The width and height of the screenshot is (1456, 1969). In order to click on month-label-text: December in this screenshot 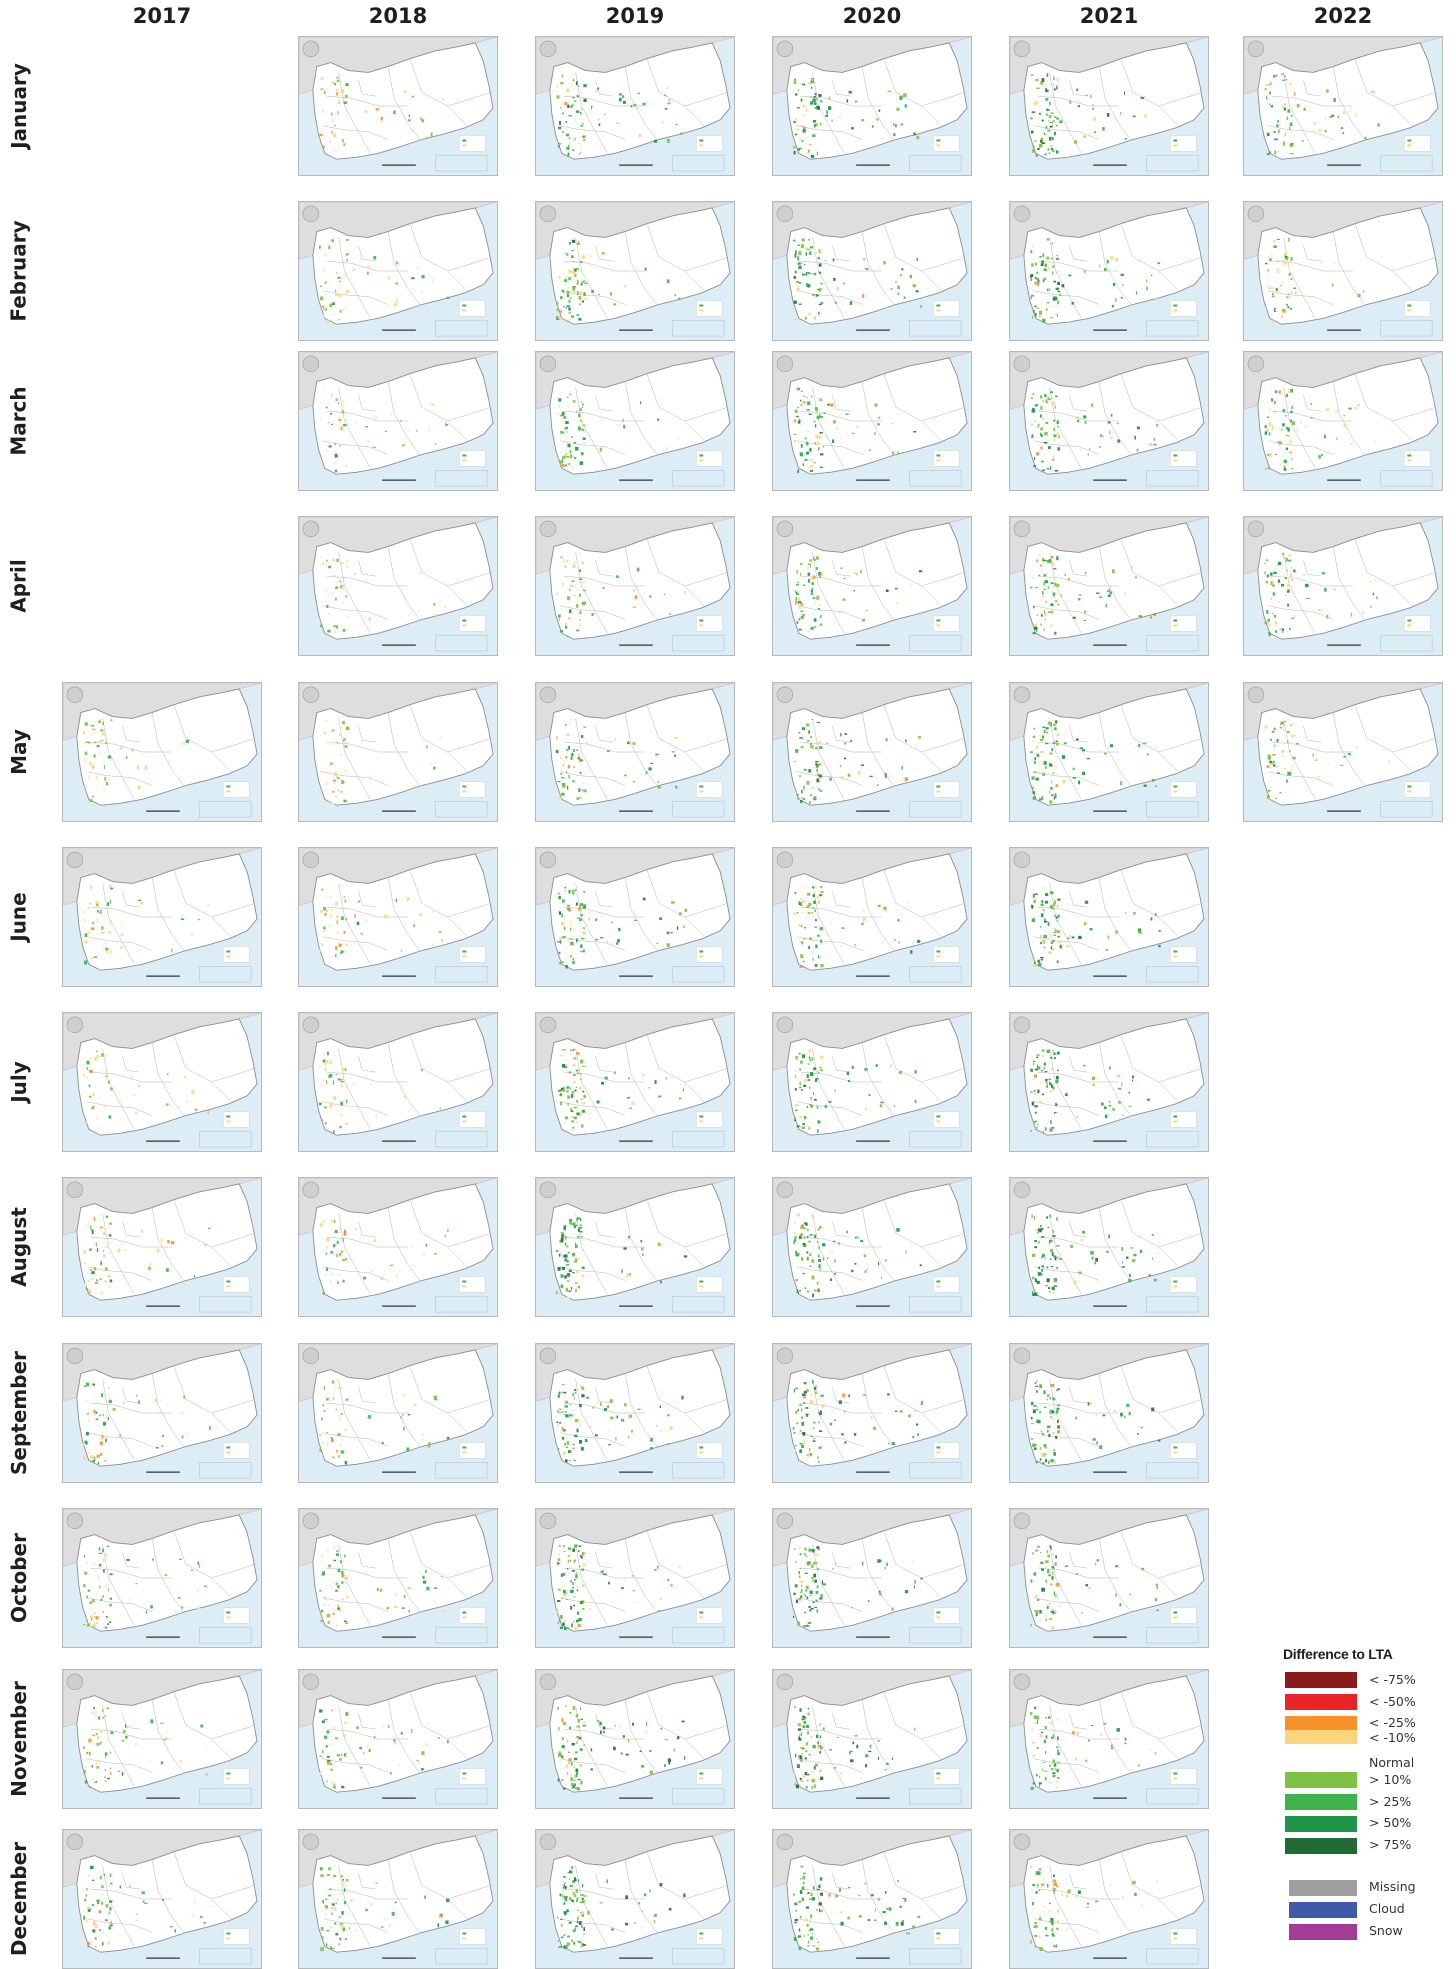, I will do `click(19, 1899)`.